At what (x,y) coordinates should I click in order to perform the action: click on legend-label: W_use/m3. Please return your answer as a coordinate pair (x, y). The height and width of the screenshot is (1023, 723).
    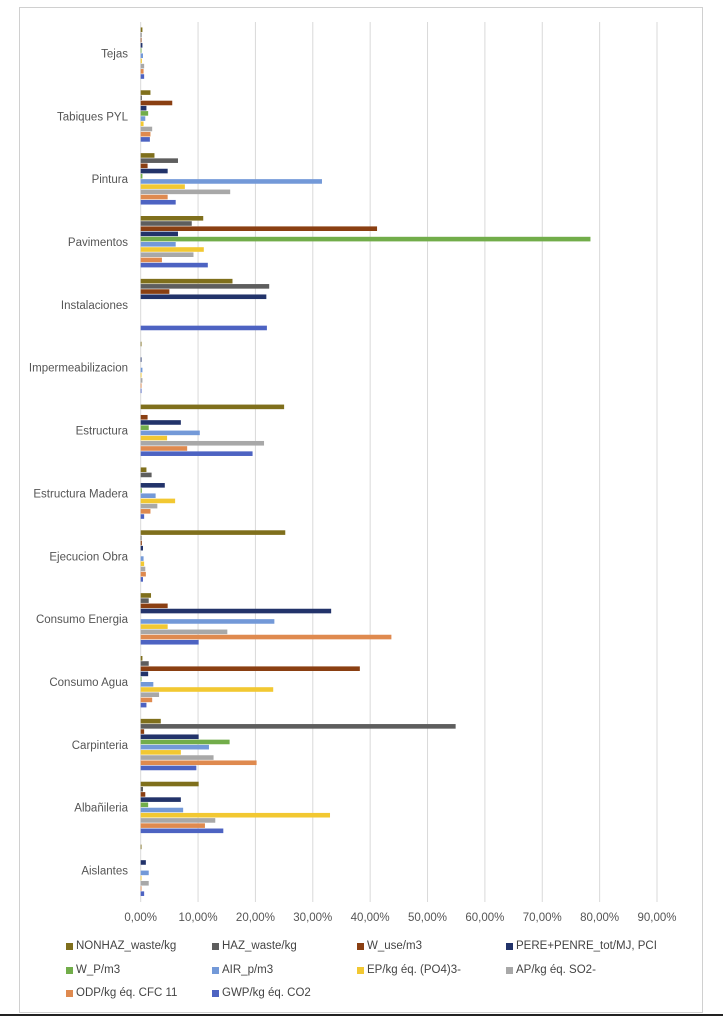
    Looking at the image, I should click on (394, 946).